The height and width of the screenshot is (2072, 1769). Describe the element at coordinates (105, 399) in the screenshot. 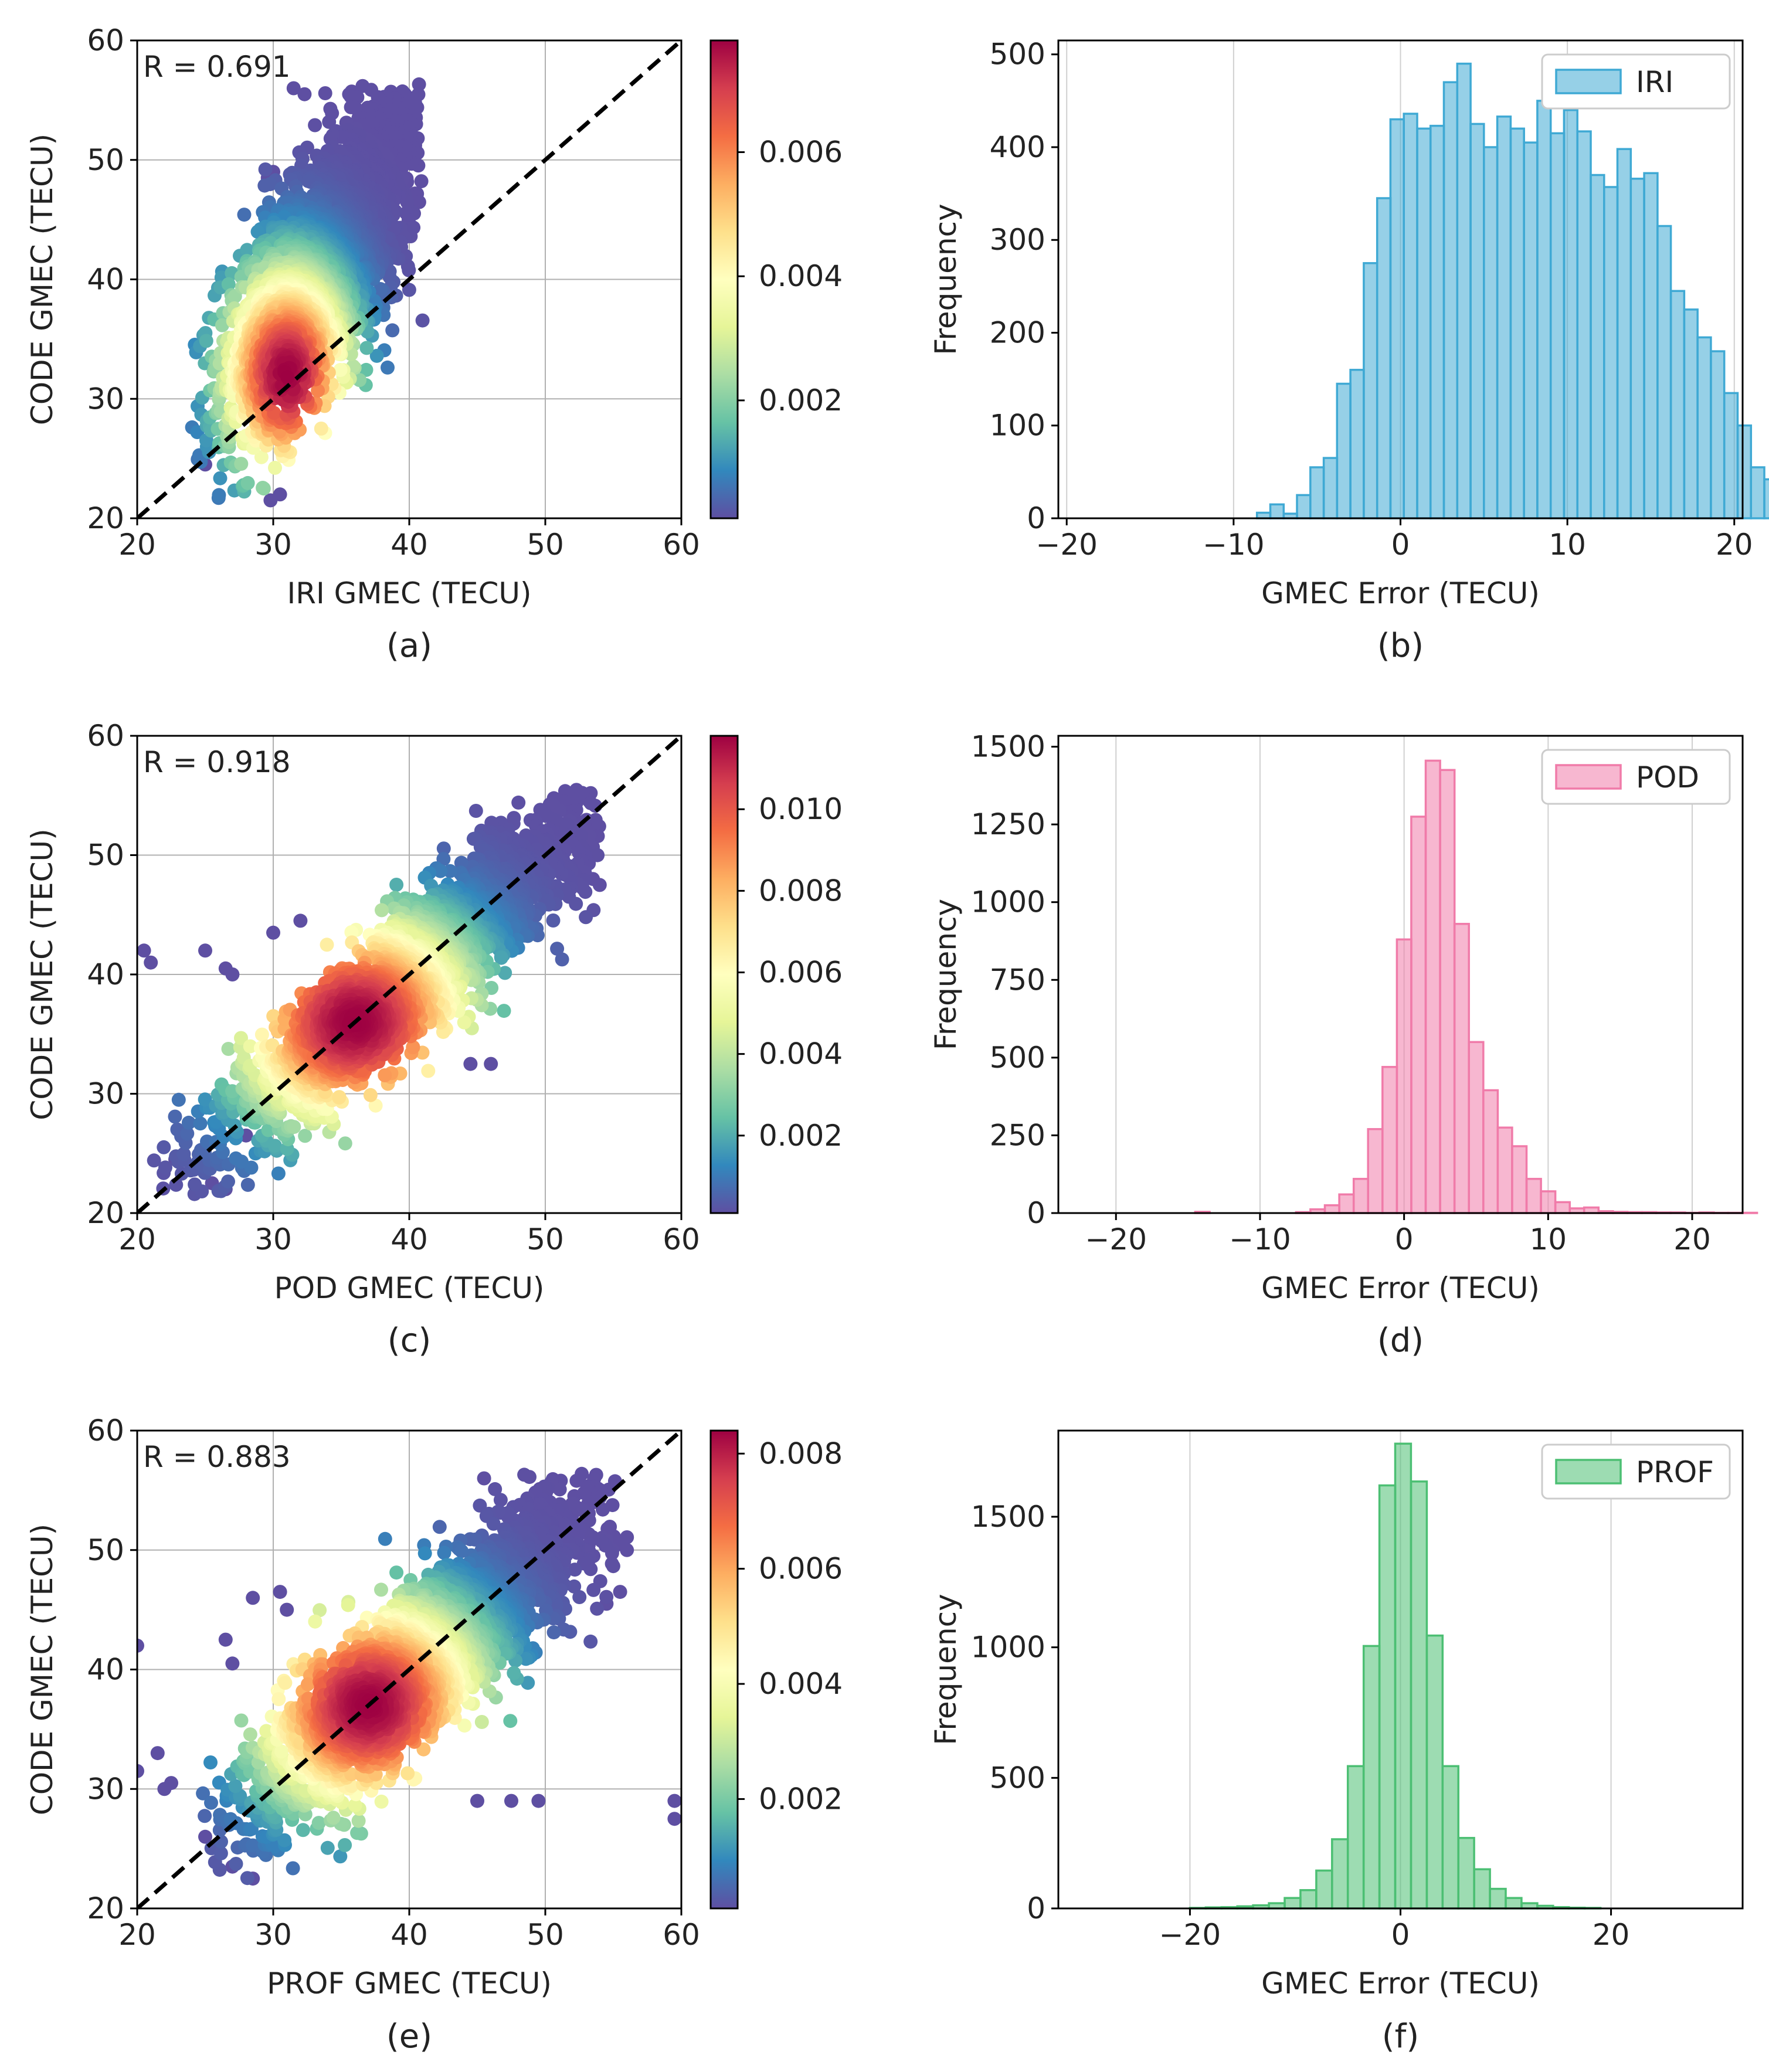

I see `y-tick-label: 30` at that location.